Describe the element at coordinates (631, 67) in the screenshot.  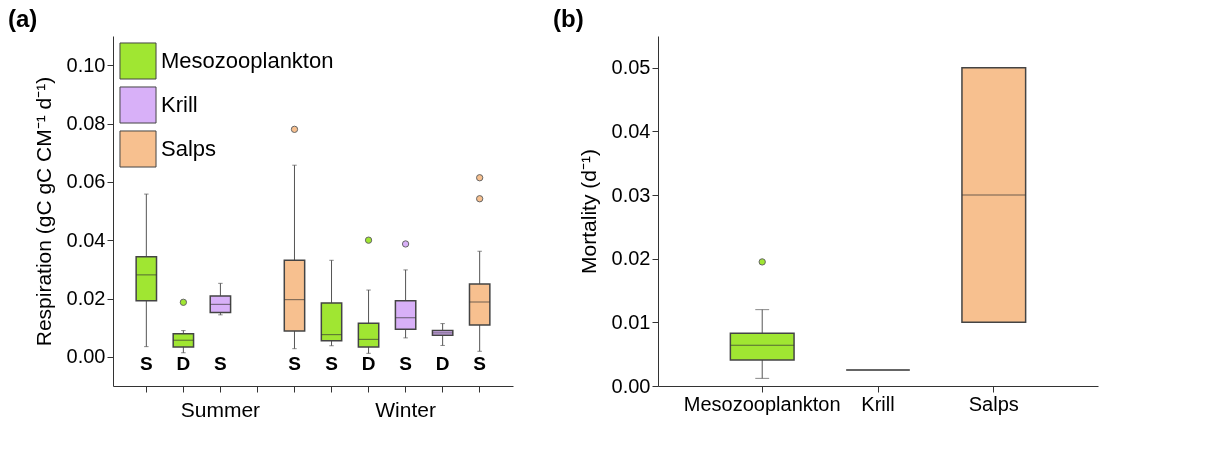
I see `y-tick-label: 0.05` at that location.